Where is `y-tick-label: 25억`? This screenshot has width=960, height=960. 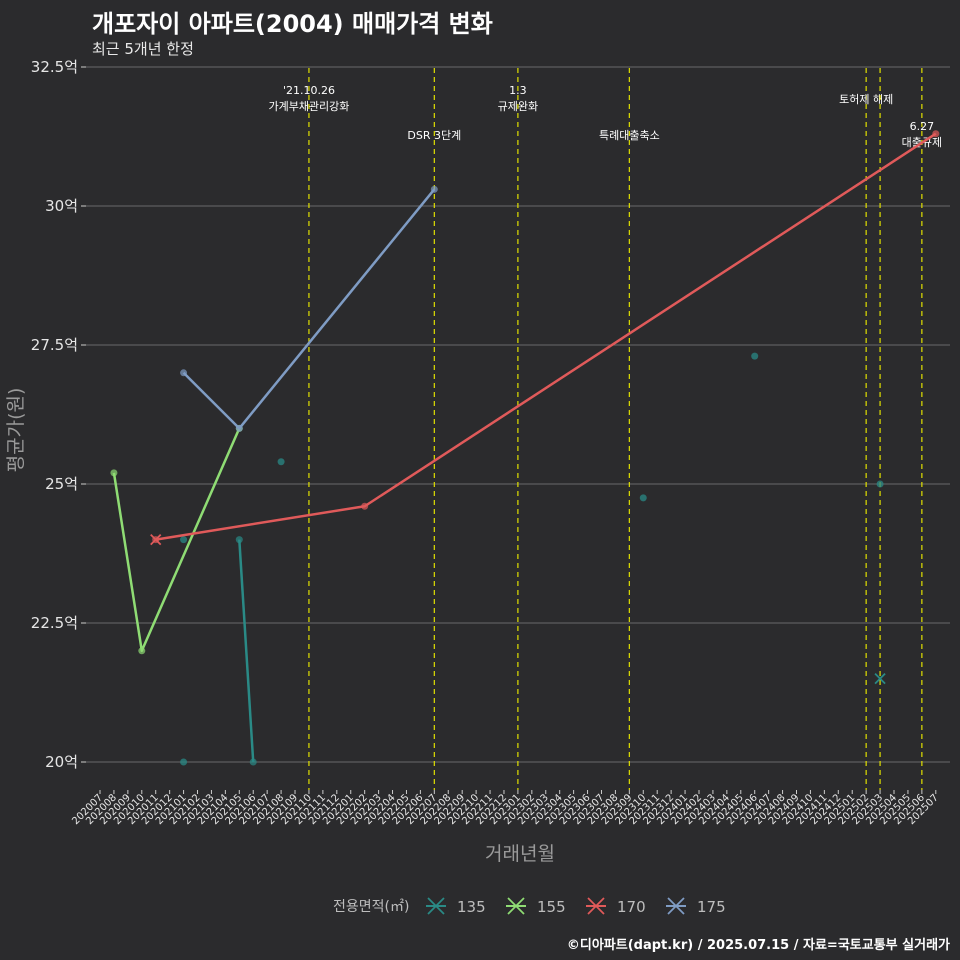
y-tick-label: 25억 is located at coordinates (61, 484).